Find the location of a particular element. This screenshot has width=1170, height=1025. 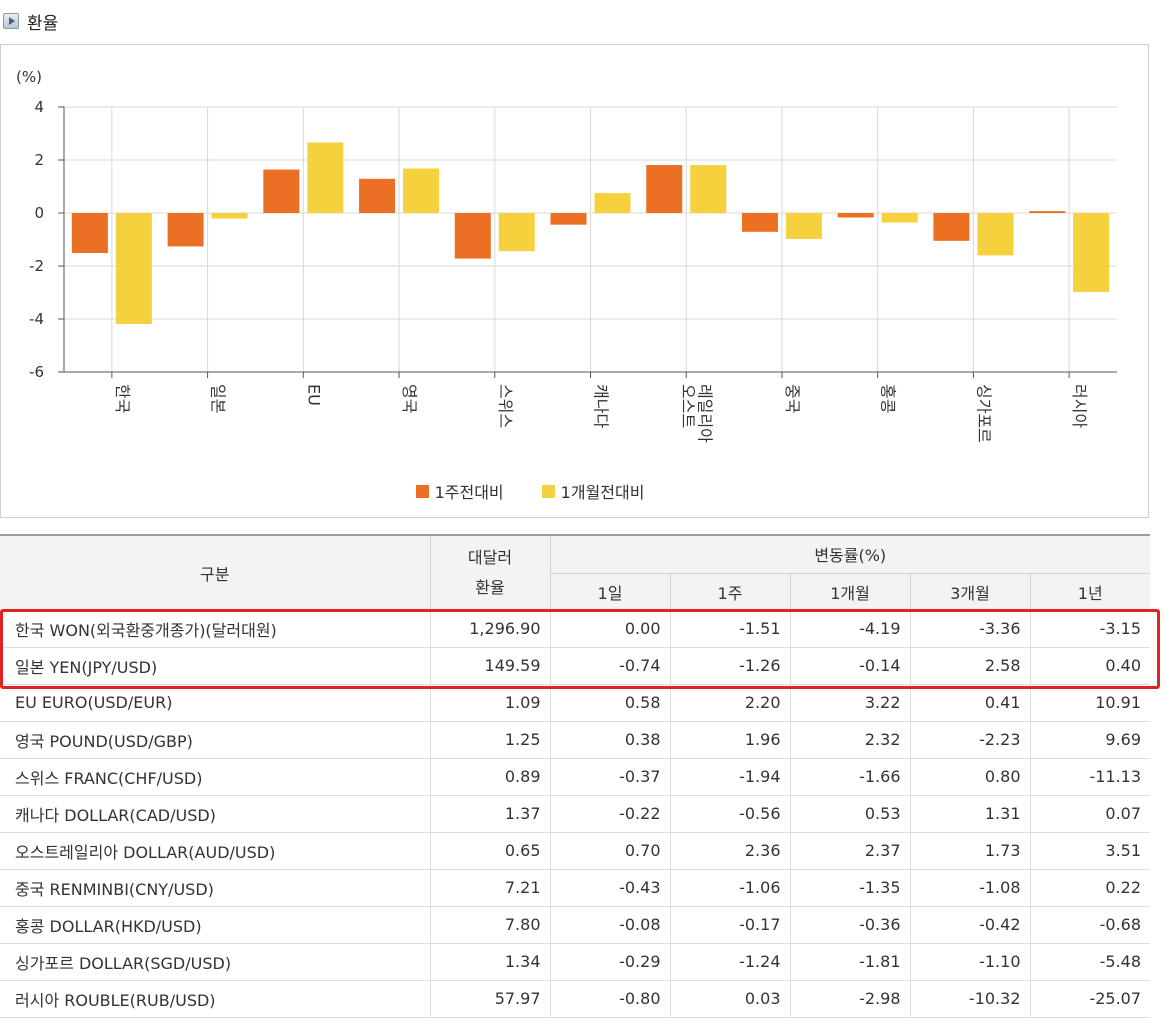

x-tick-label-line: 오스트 is located at coordinates (688, 406).